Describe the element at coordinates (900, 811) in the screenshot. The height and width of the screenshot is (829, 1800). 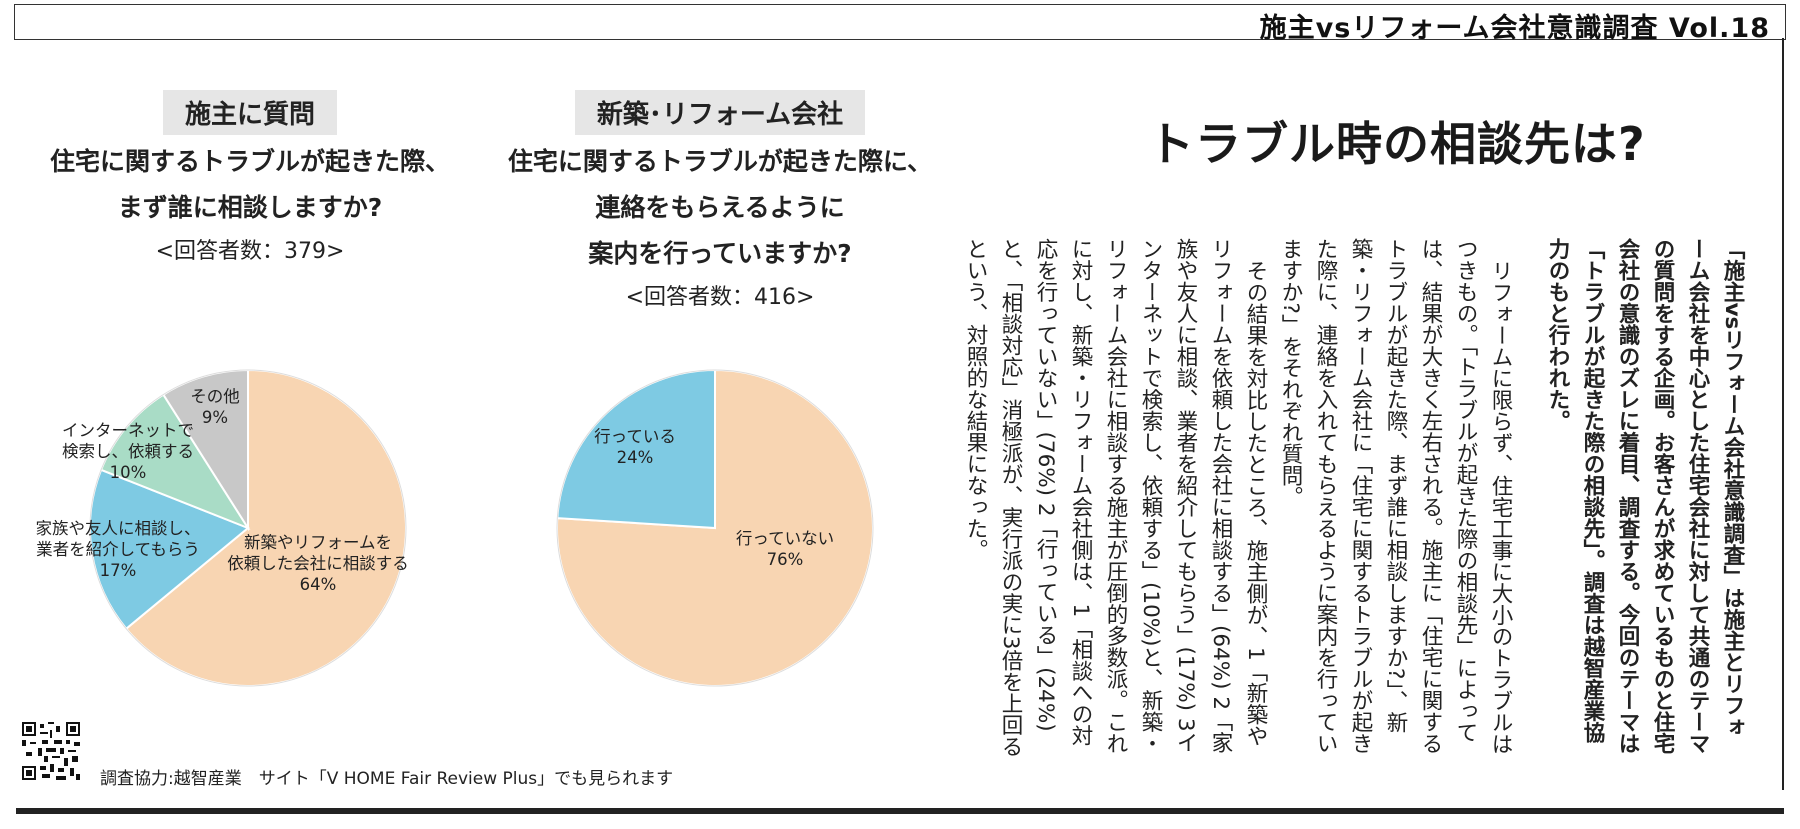
I see `bottom-rule` at that location.